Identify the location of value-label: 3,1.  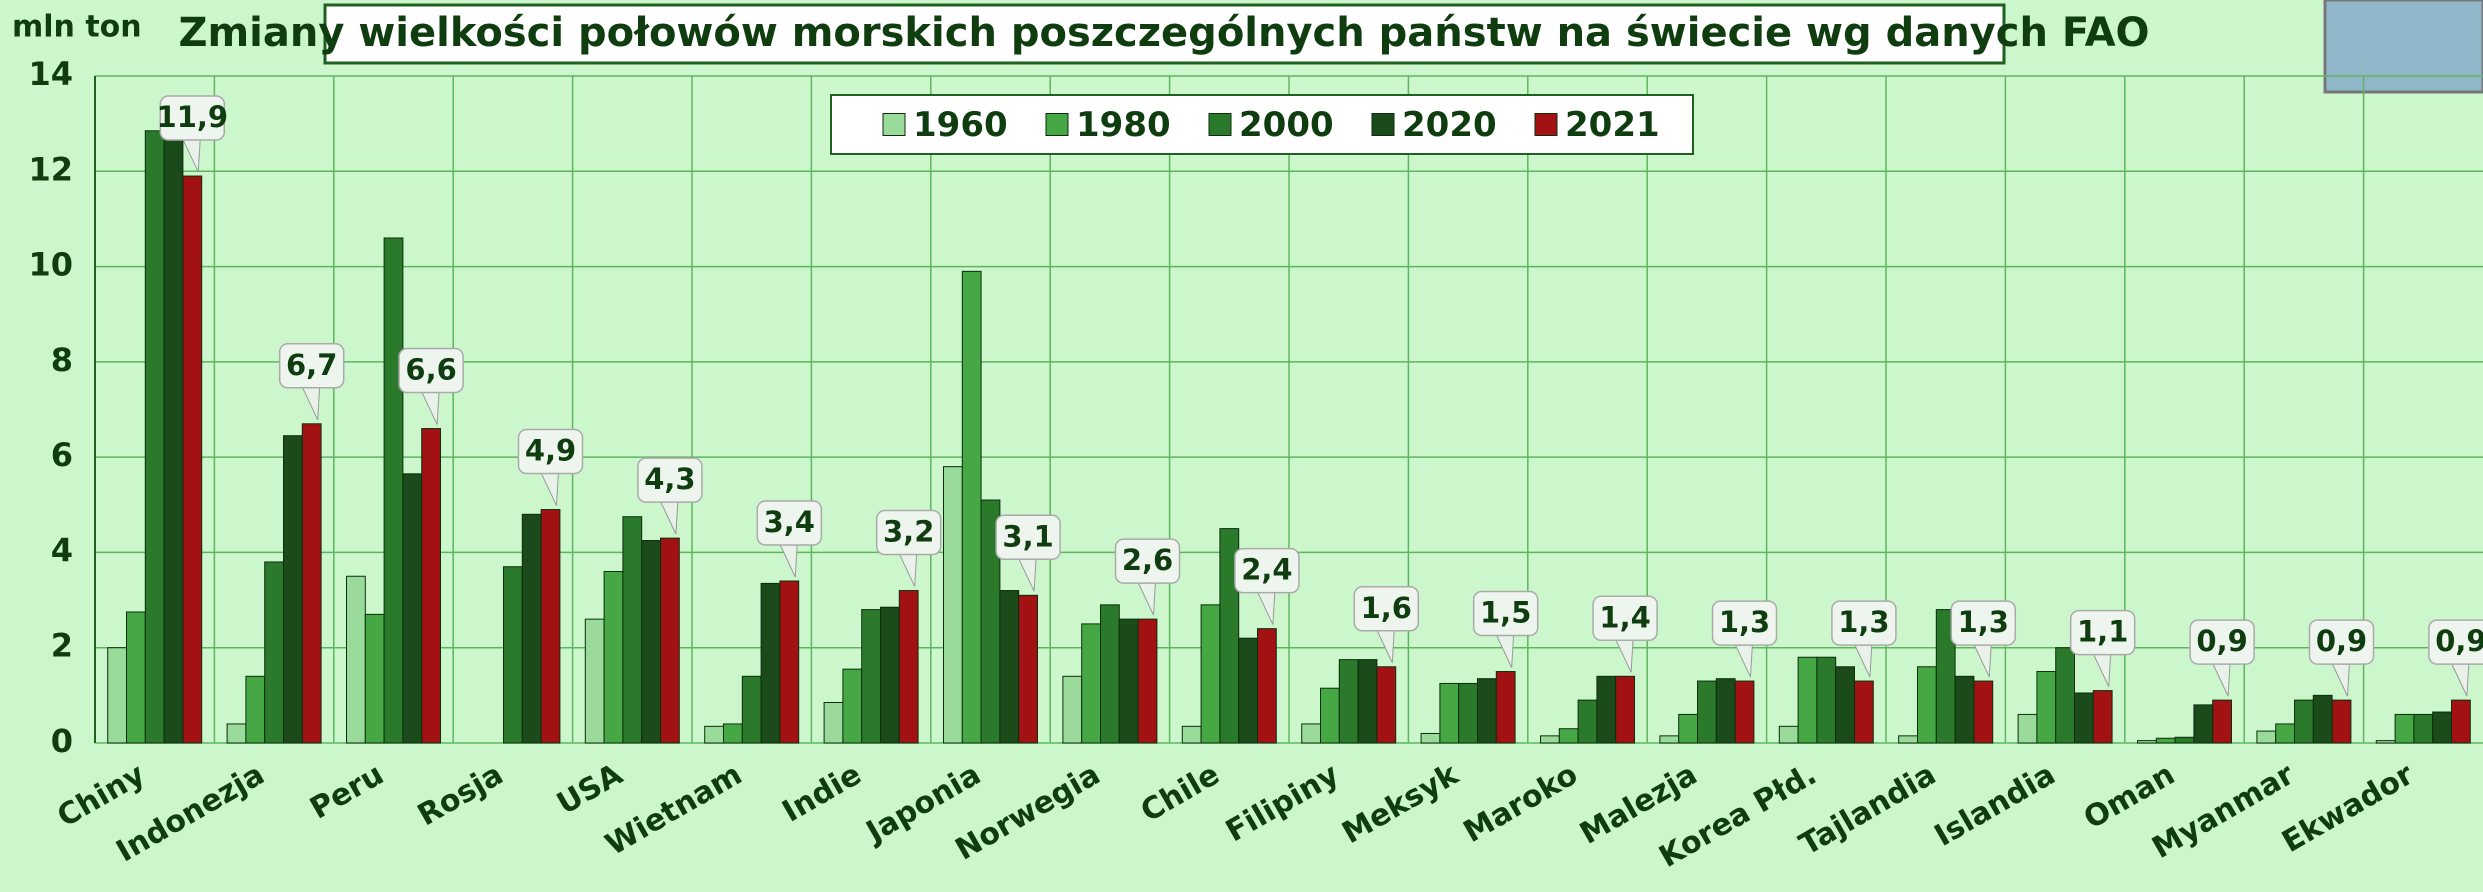
(1027, 536).